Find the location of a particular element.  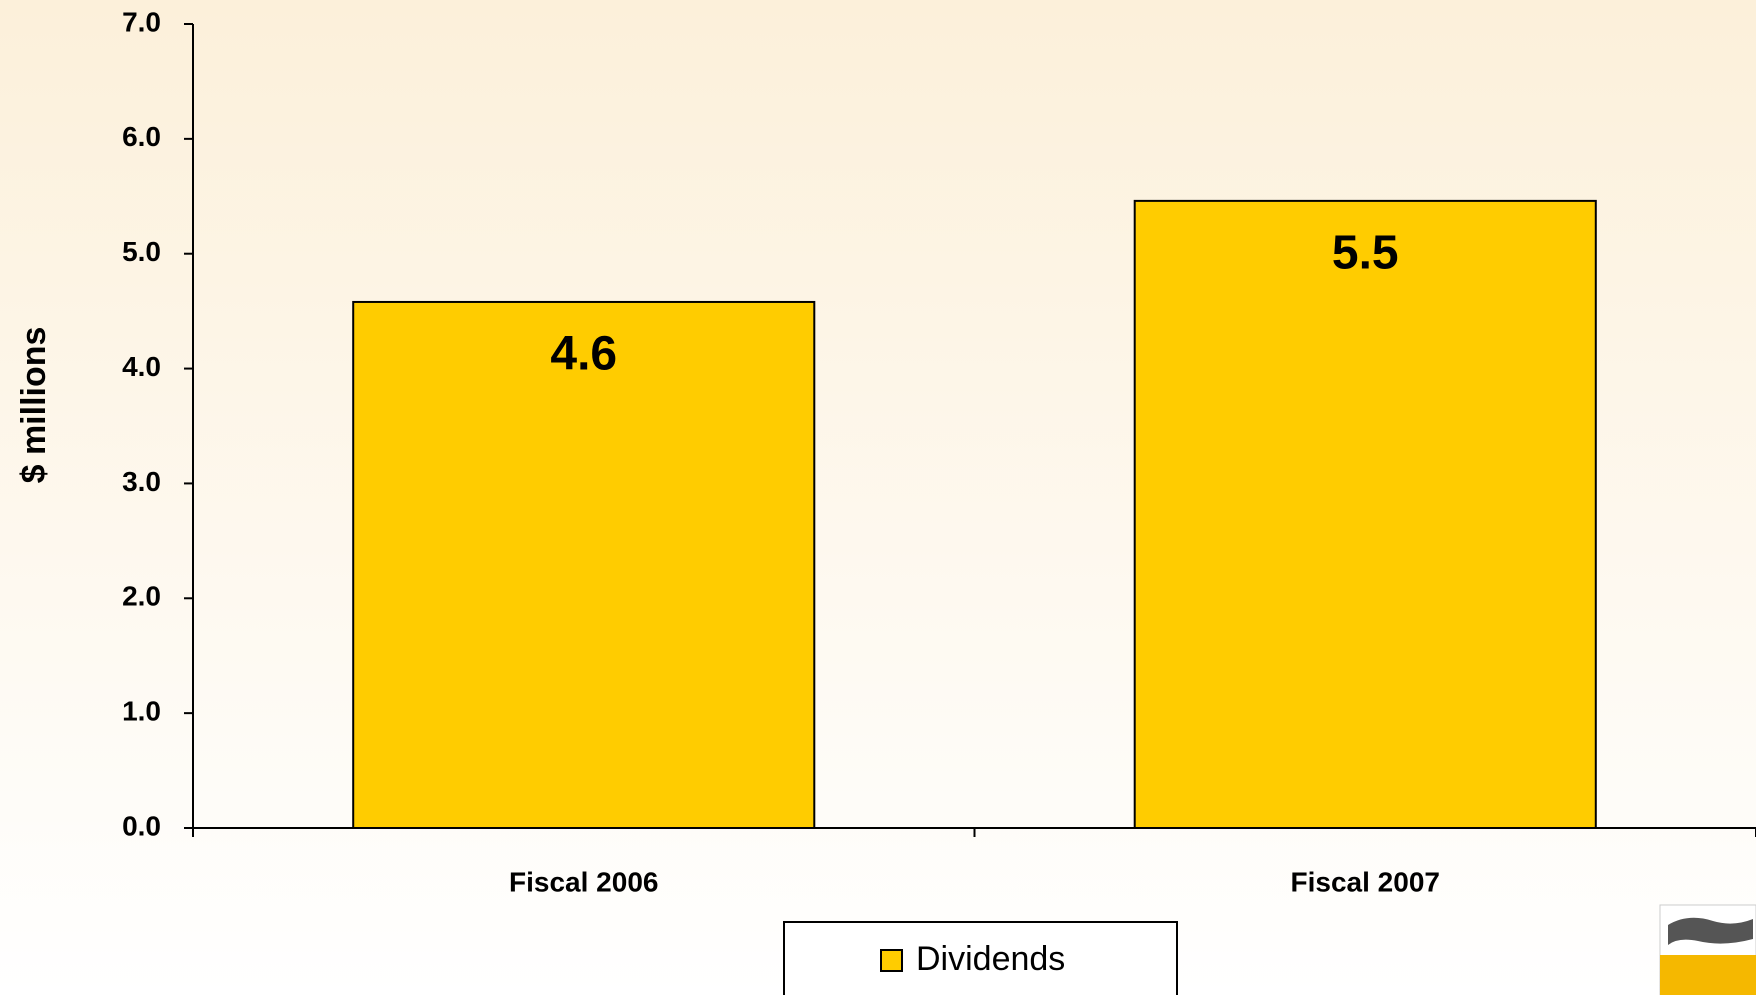

y-tick-label: 3.0 is located at coordinates (141, 481).